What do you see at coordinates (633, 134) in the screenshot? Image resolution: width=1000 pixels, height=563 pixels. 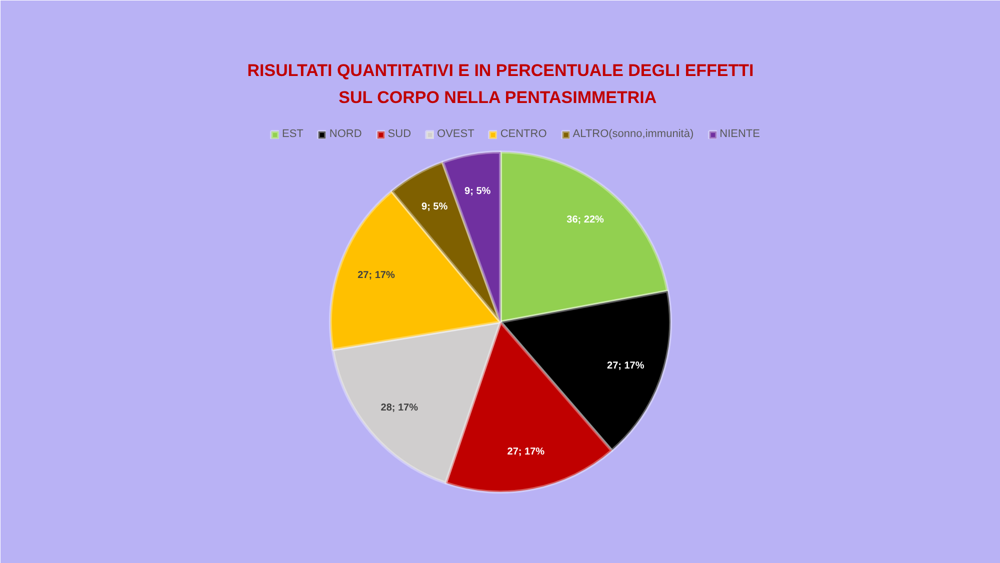 I see `legend-label: ALTRO(sonno,immunità)` at bounding box center [633, 134].